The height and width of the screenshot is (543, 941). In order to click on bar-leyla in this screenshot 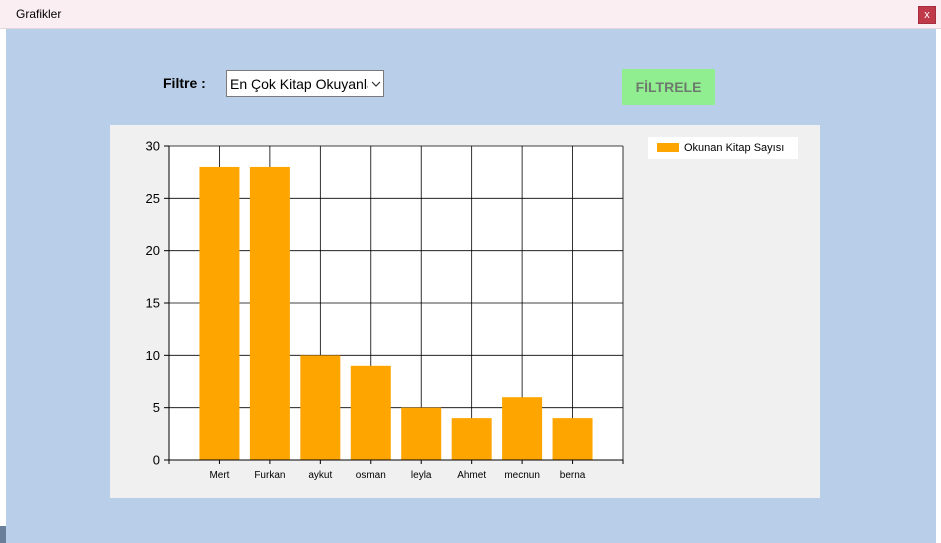, I will do `click(421, 433)`.